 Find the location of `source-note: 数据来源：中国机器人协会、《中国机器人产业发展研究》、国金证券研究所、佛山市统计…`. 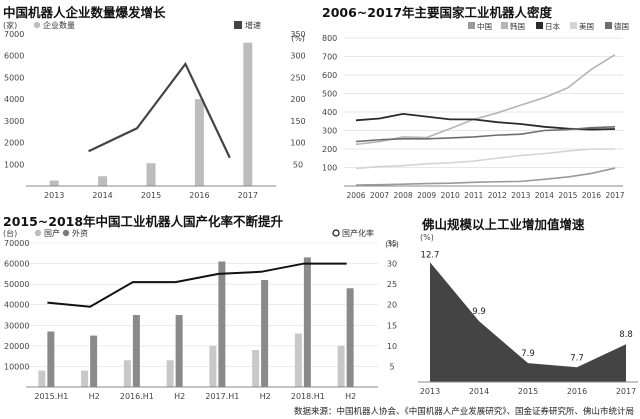

source-note: 数据来源：中国机器人协会、《中国机器人产业发展研究》、国金证券研究所、佛山市统计… is located at coordinates (463, 412).